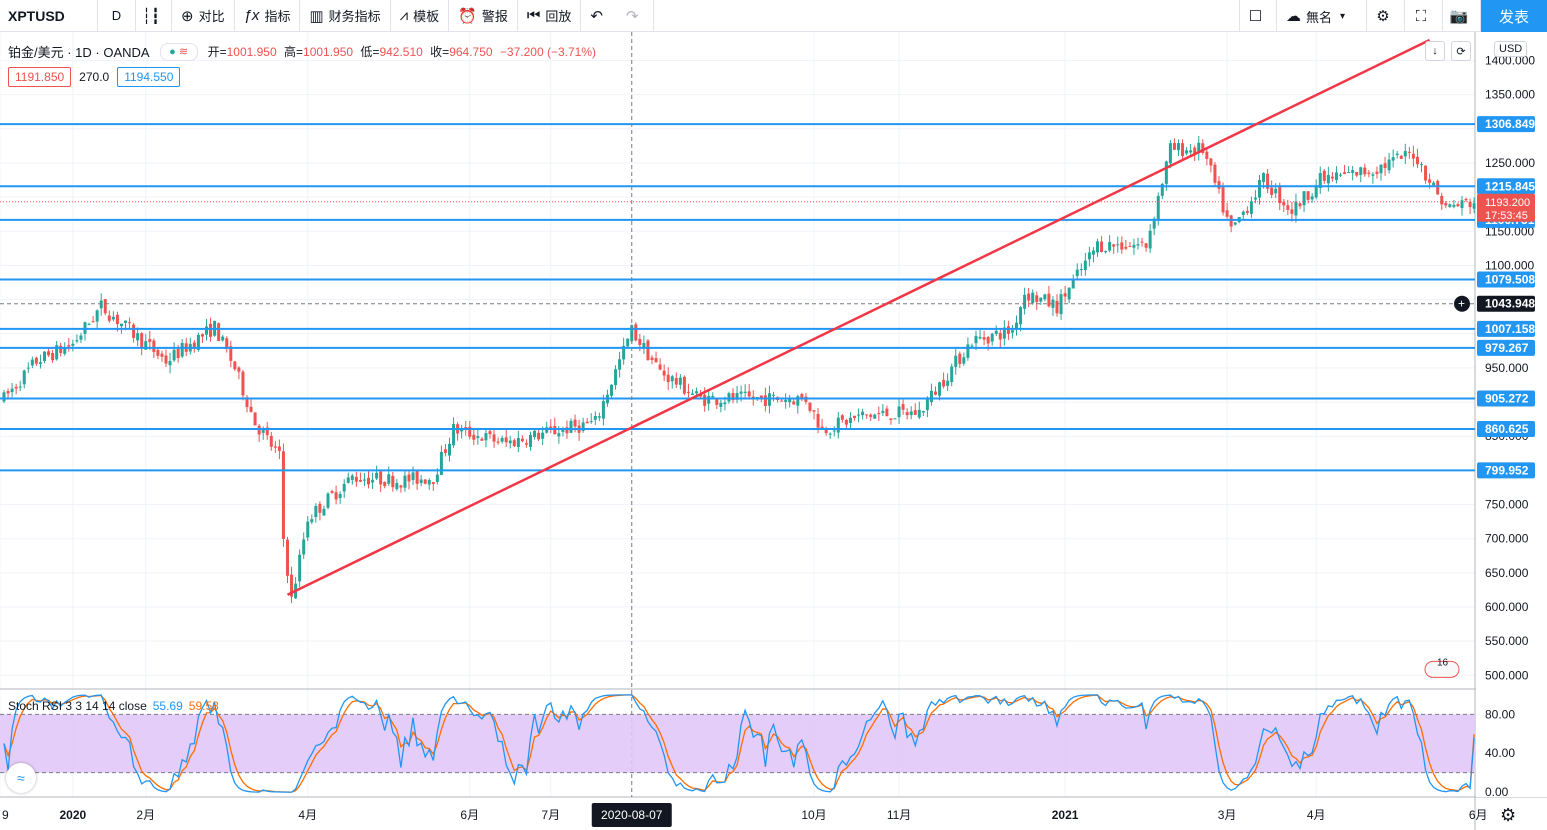  Describe the element at coordinates (1510, 124) in the screenshot. I see `price-label: 1306.849` at that location.